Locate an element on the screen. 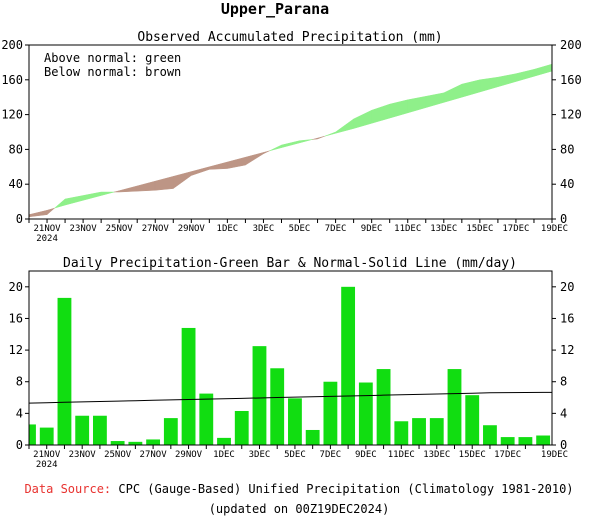 The image size is (598, 518). normal-line is located at coordinates (290, 397).